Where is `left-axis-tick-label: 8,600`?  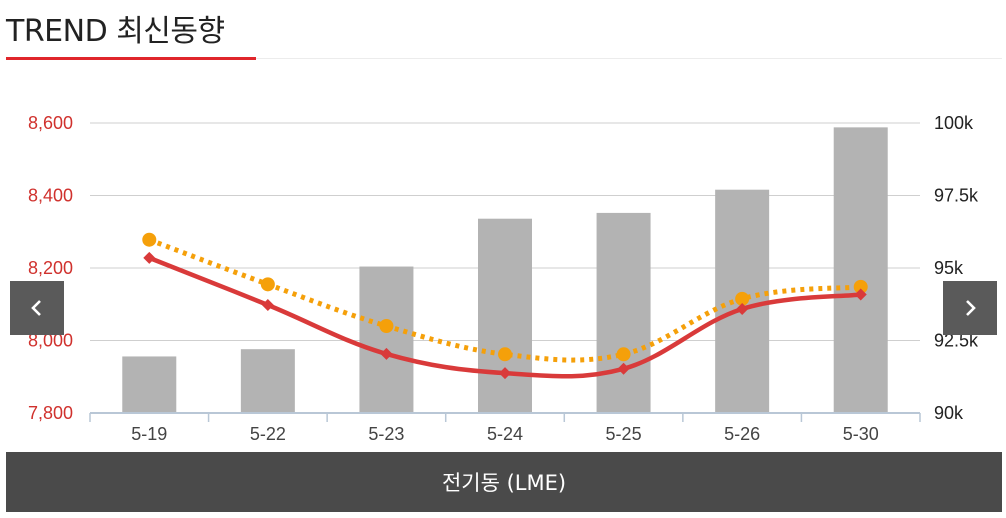 left-axis-tick-label: 8,600 is located at coordinates (50, 123).